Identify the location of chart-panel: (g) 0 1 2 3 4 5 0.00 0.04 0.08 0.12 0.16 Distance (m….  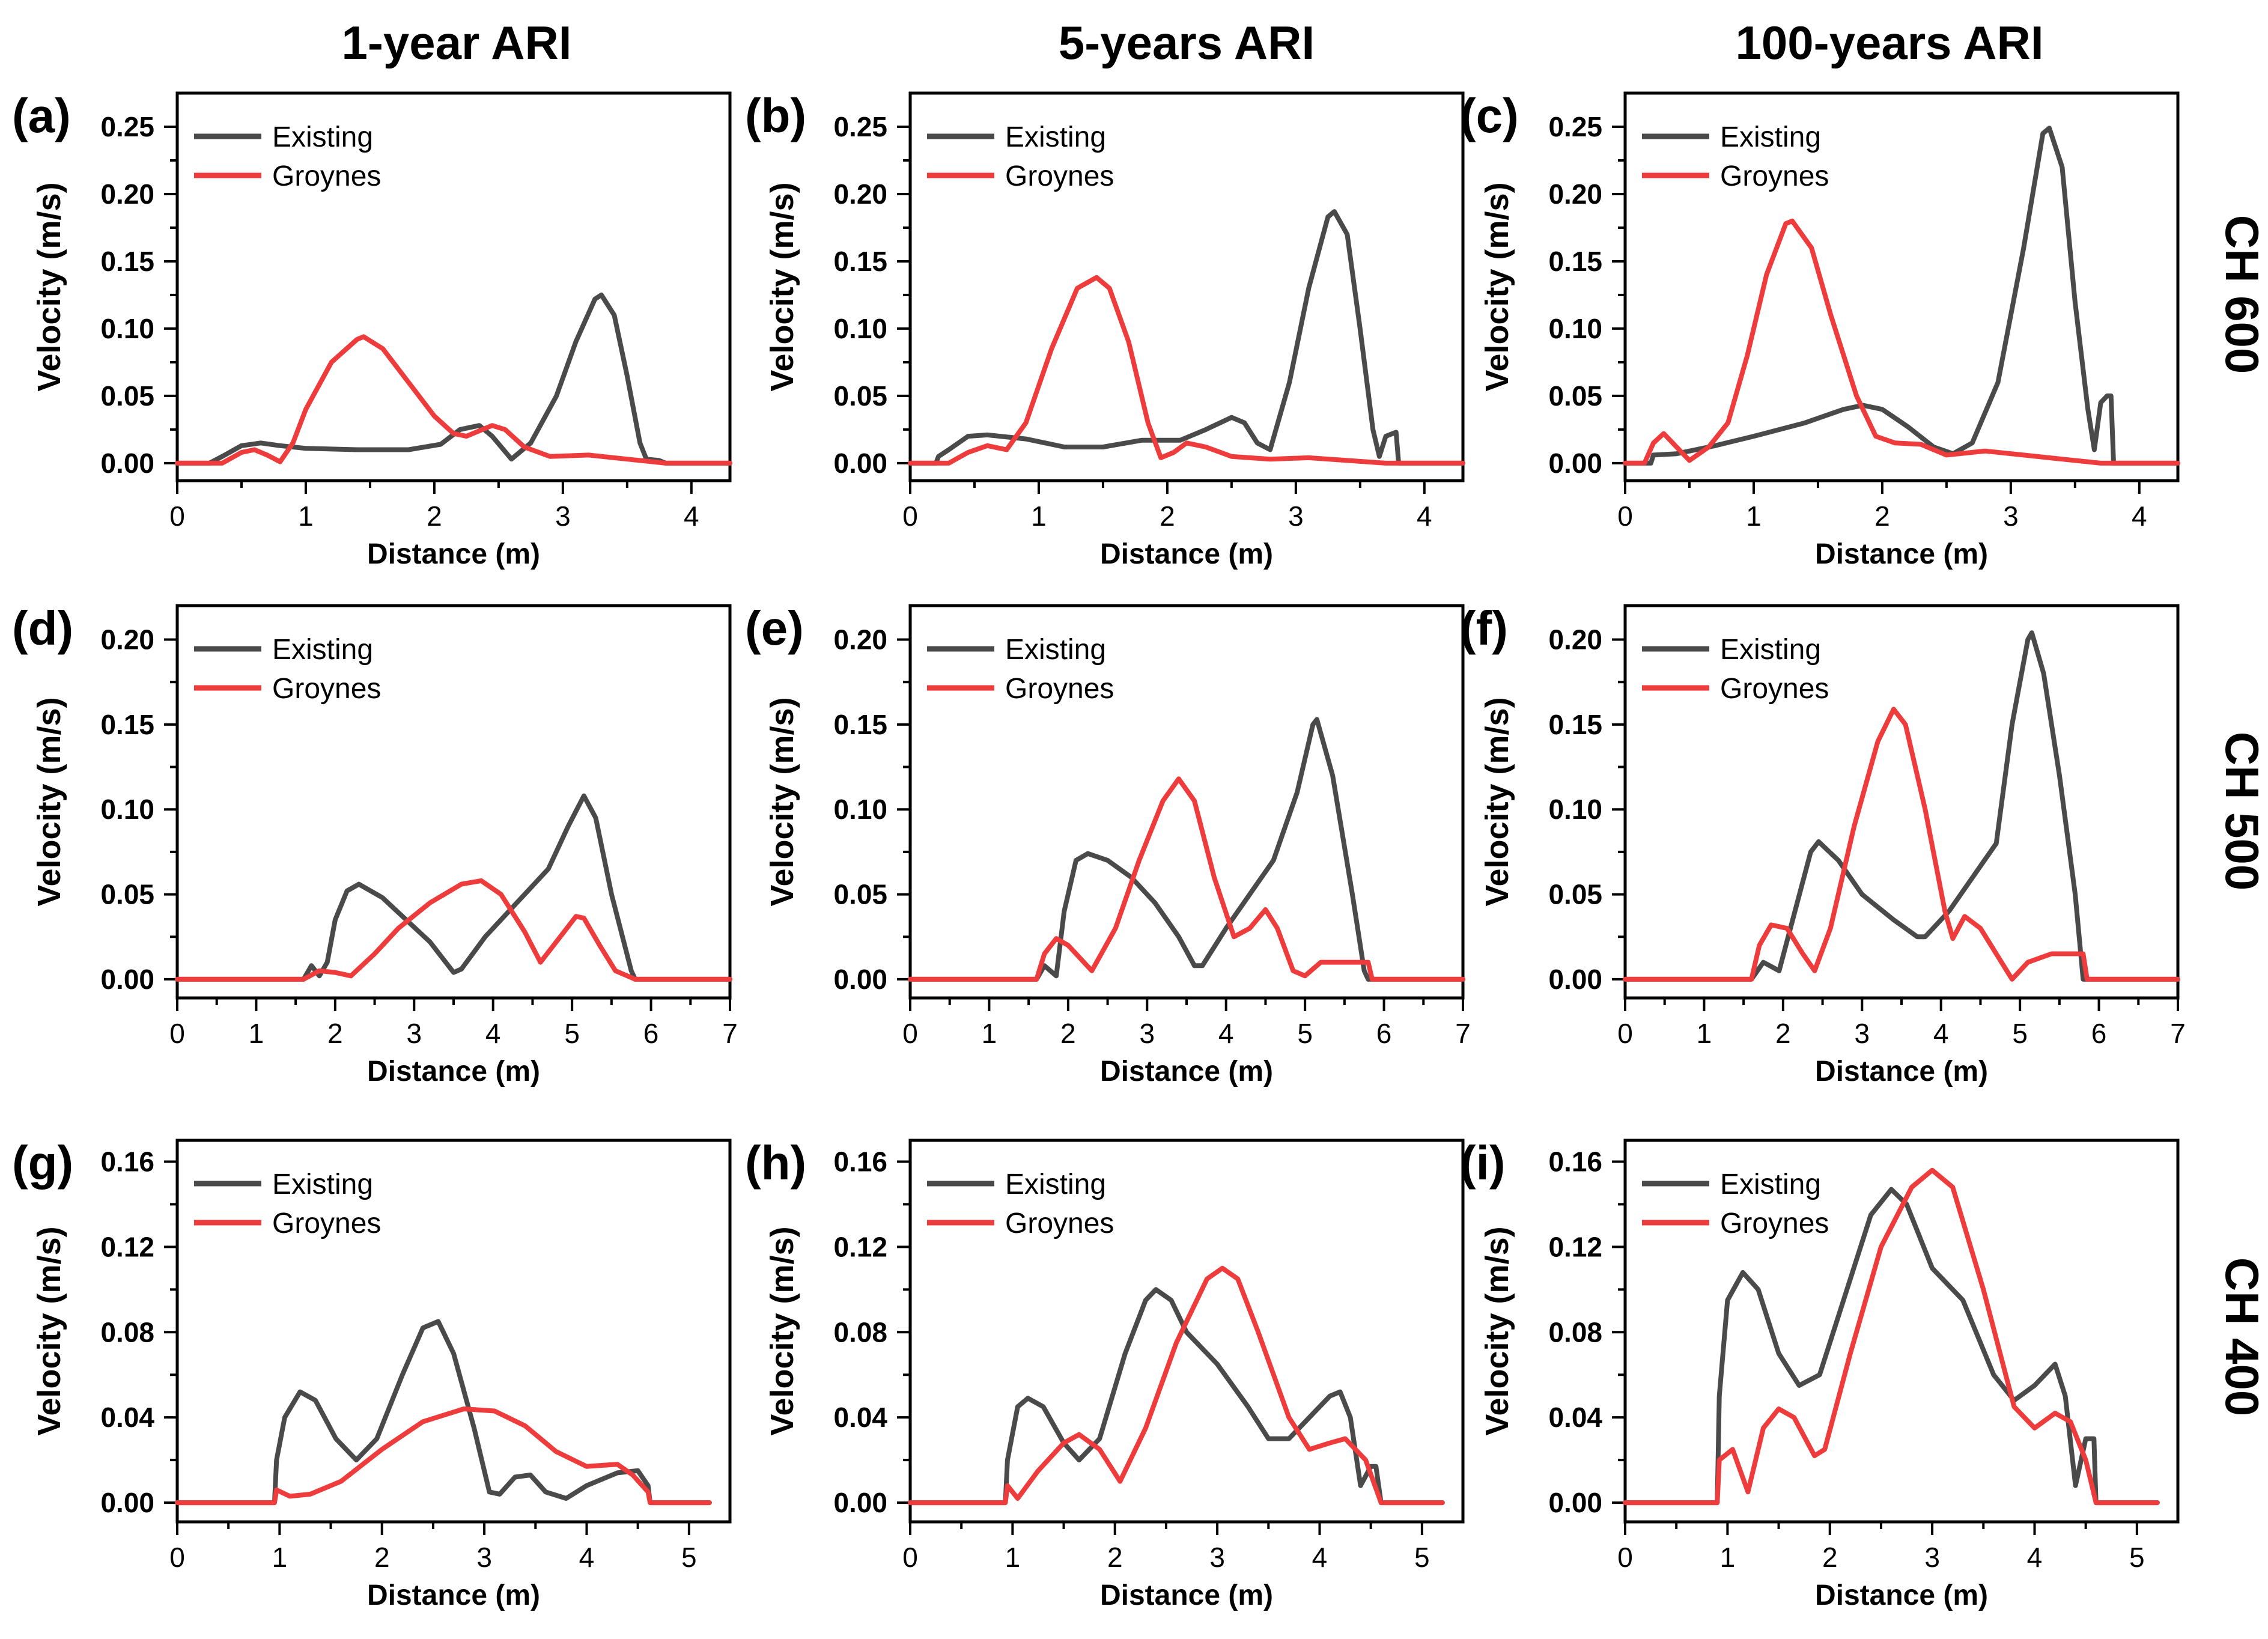
(372, 1373).